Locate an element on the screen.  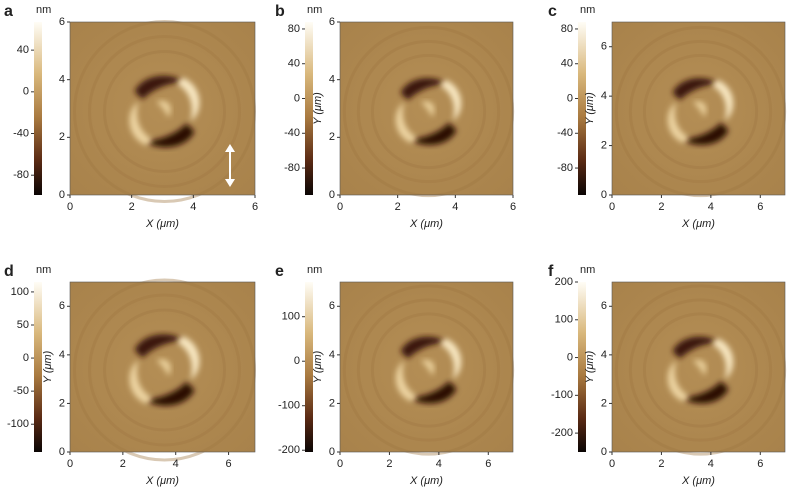
panel: f nm 200 100 0 -100 -200 0 2 4 6 0 2 4 6 X (μm) Y (μm) is located at coordinates (667, 375).